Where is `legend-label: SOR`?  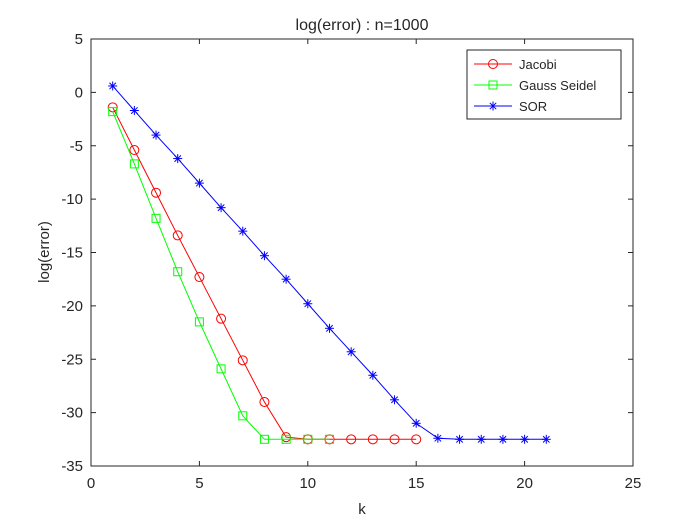
legend-label: SOR is located at coordinates (533, 106).